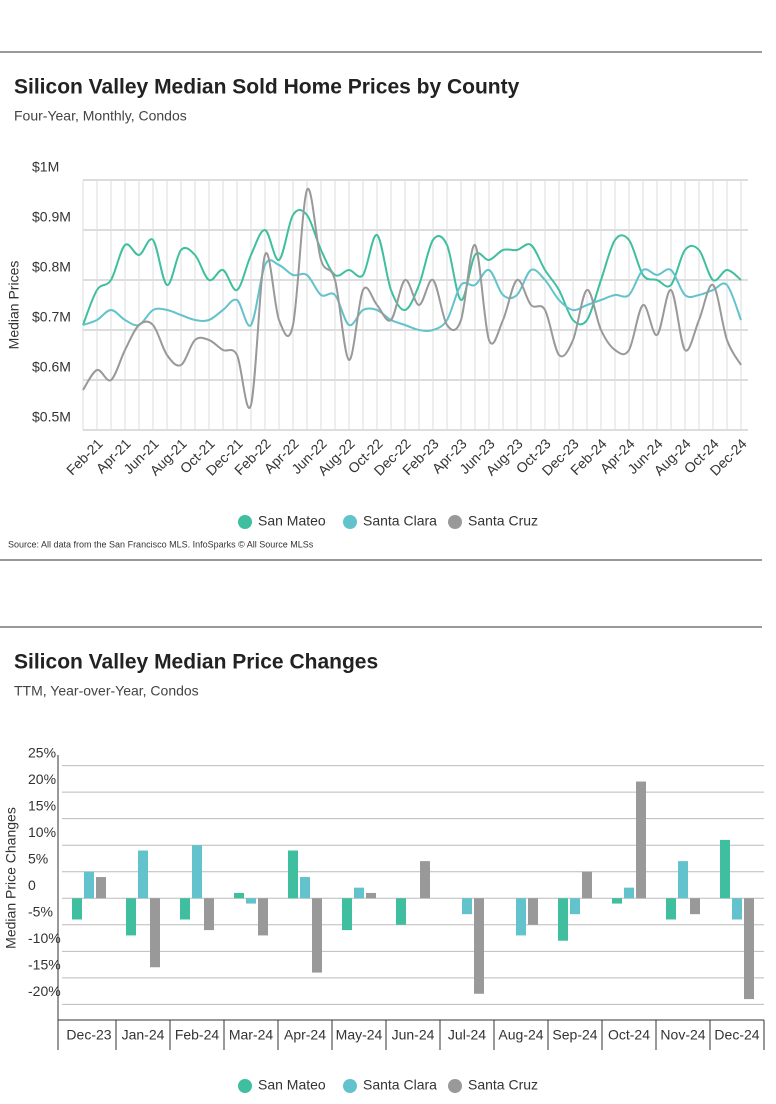  I want to click on y-tick-label: 0, so click(32, 885).